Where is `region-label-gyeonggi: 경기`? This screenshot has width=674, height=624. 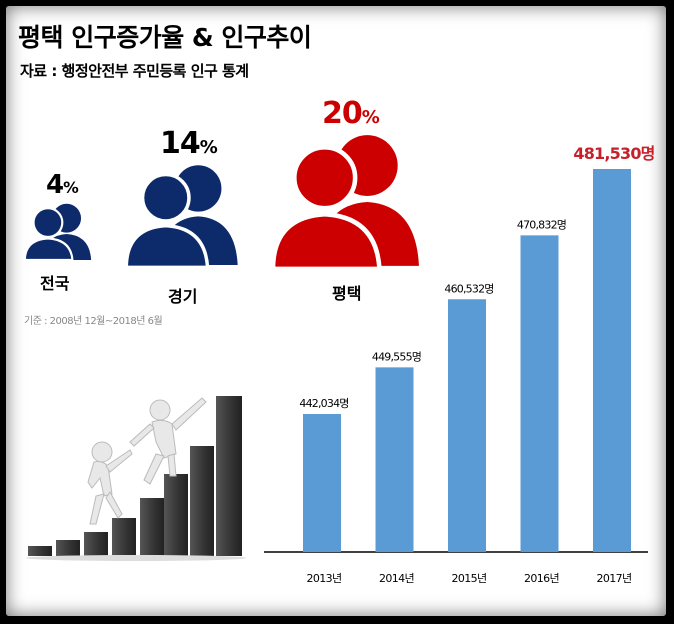 region-label-gyeonggi: 경기 is located at coordinates (183, 296).